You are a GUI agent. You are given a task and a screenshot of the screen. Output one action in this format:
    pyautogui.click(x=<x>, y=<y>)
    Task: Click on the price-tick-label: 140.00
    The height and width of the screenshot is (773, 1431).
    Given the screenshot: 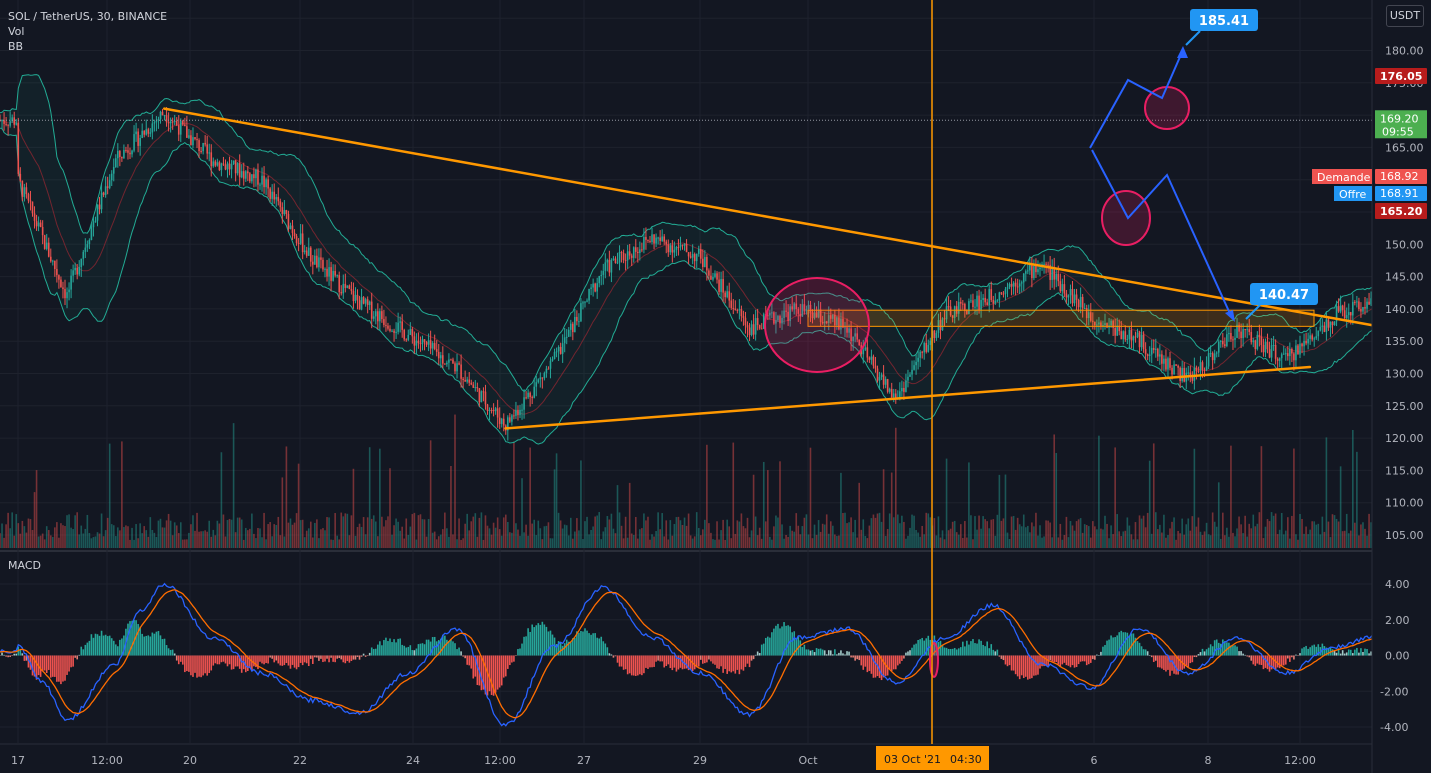 What is the action you would take?
    pyautogui.click(x=1404, y=309)
    